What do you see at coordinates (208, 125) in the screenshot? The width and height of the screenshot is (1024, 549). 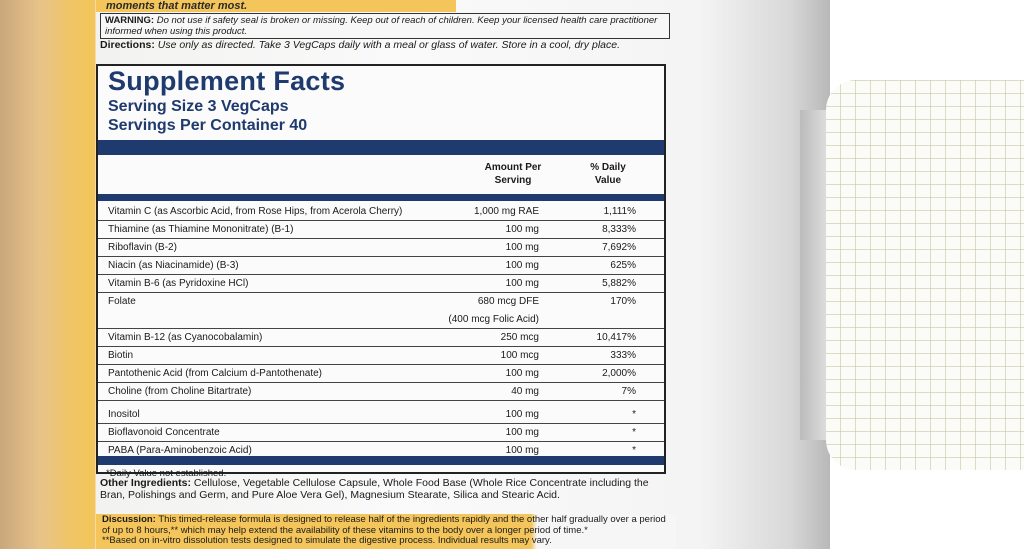 I see `servings-per-container: Servings Per Container 40` at bounding box center [208, 125].